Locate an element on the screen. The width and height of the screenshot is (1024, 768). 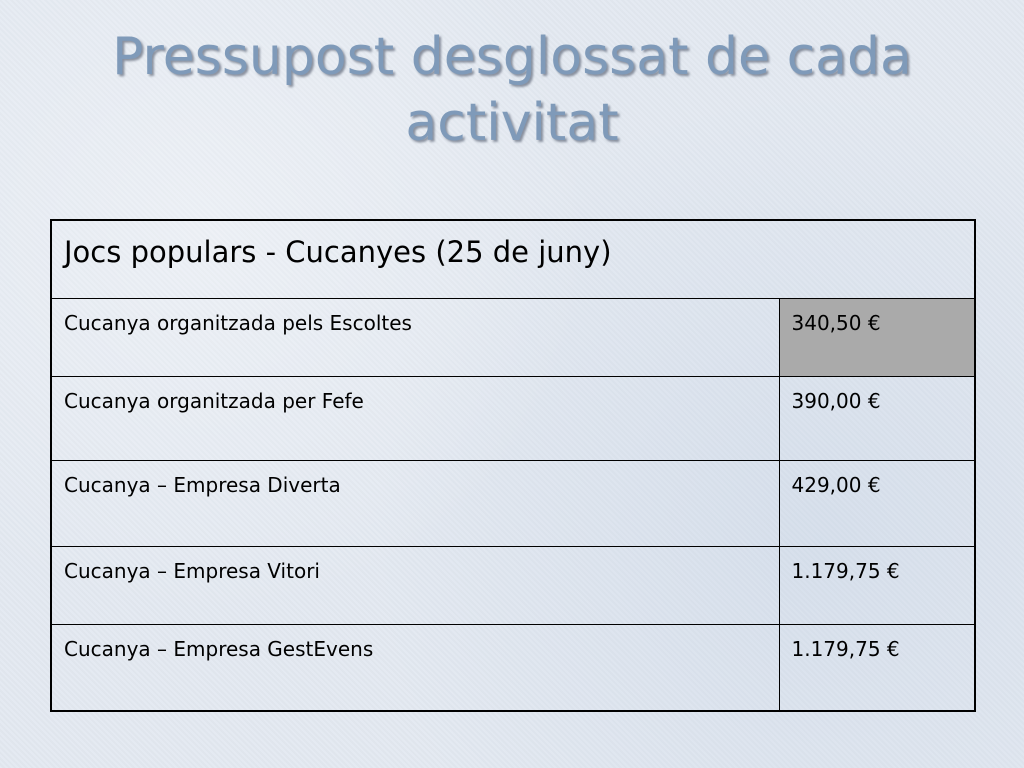
row-amount: 390,00 € is located at coordinates (877, 418).